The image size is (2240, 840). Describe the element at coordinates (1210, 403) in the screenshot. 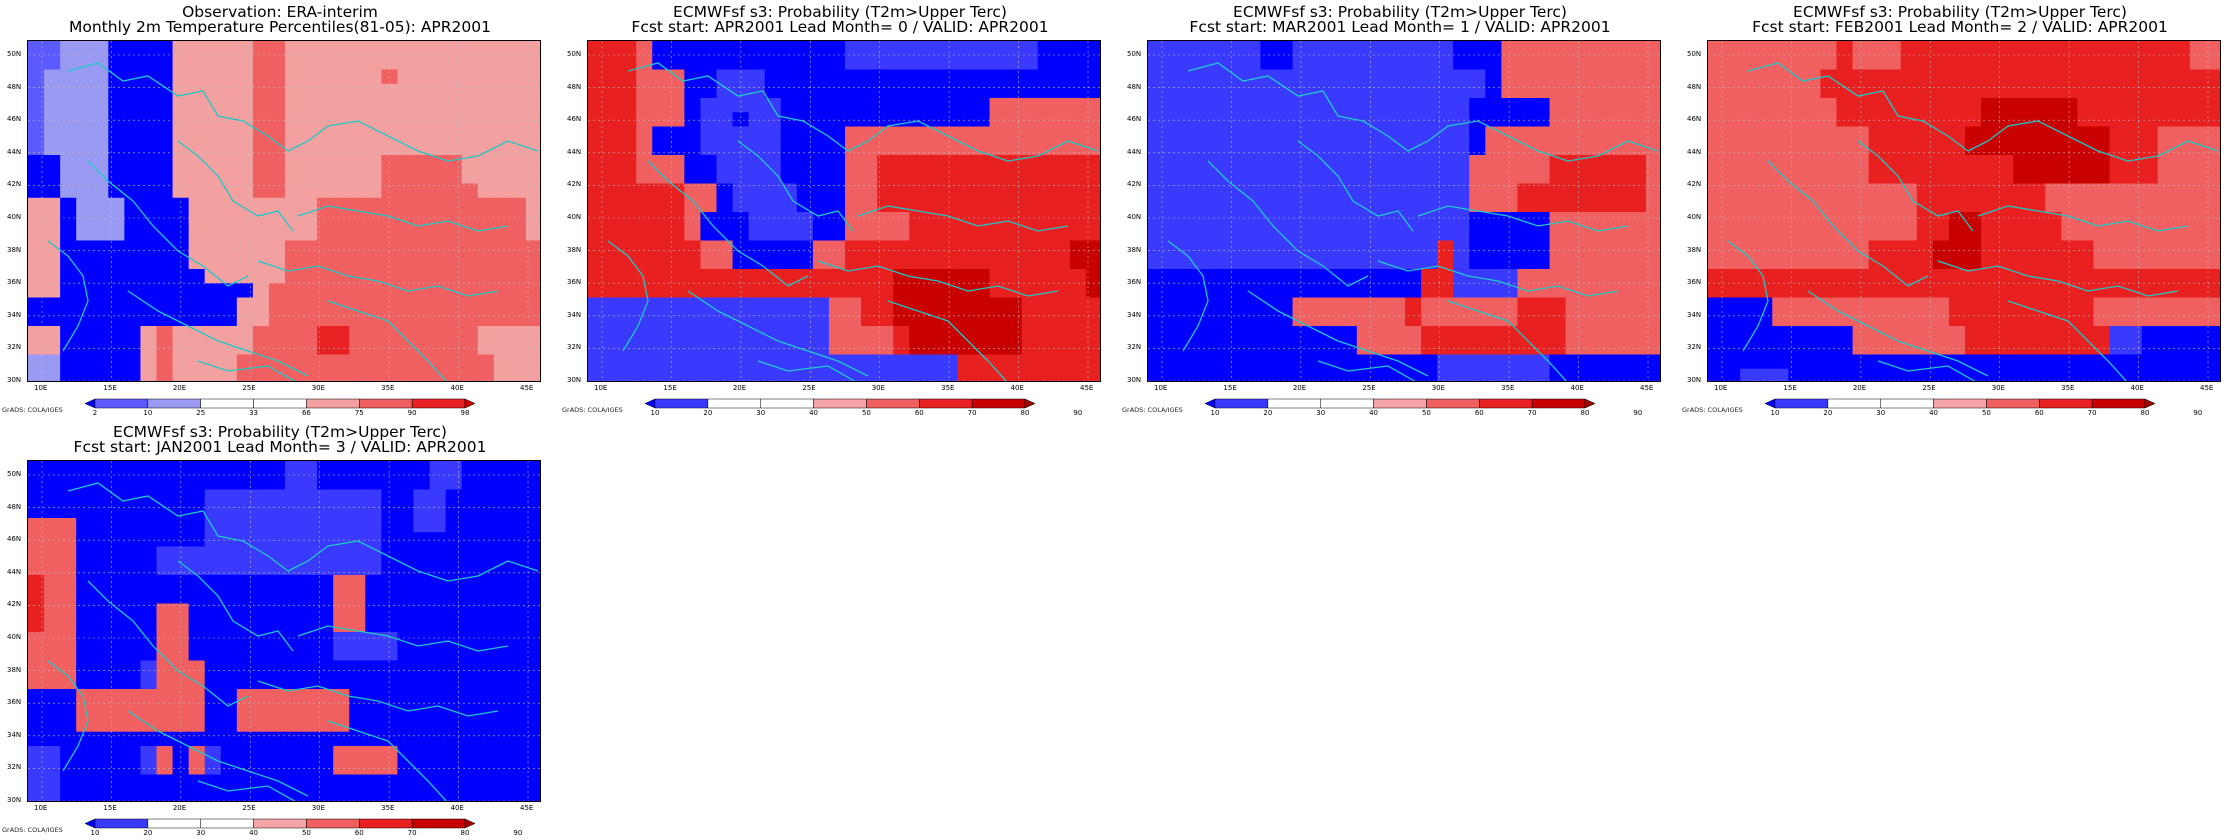

I see `colorbar-swatch` at that location.